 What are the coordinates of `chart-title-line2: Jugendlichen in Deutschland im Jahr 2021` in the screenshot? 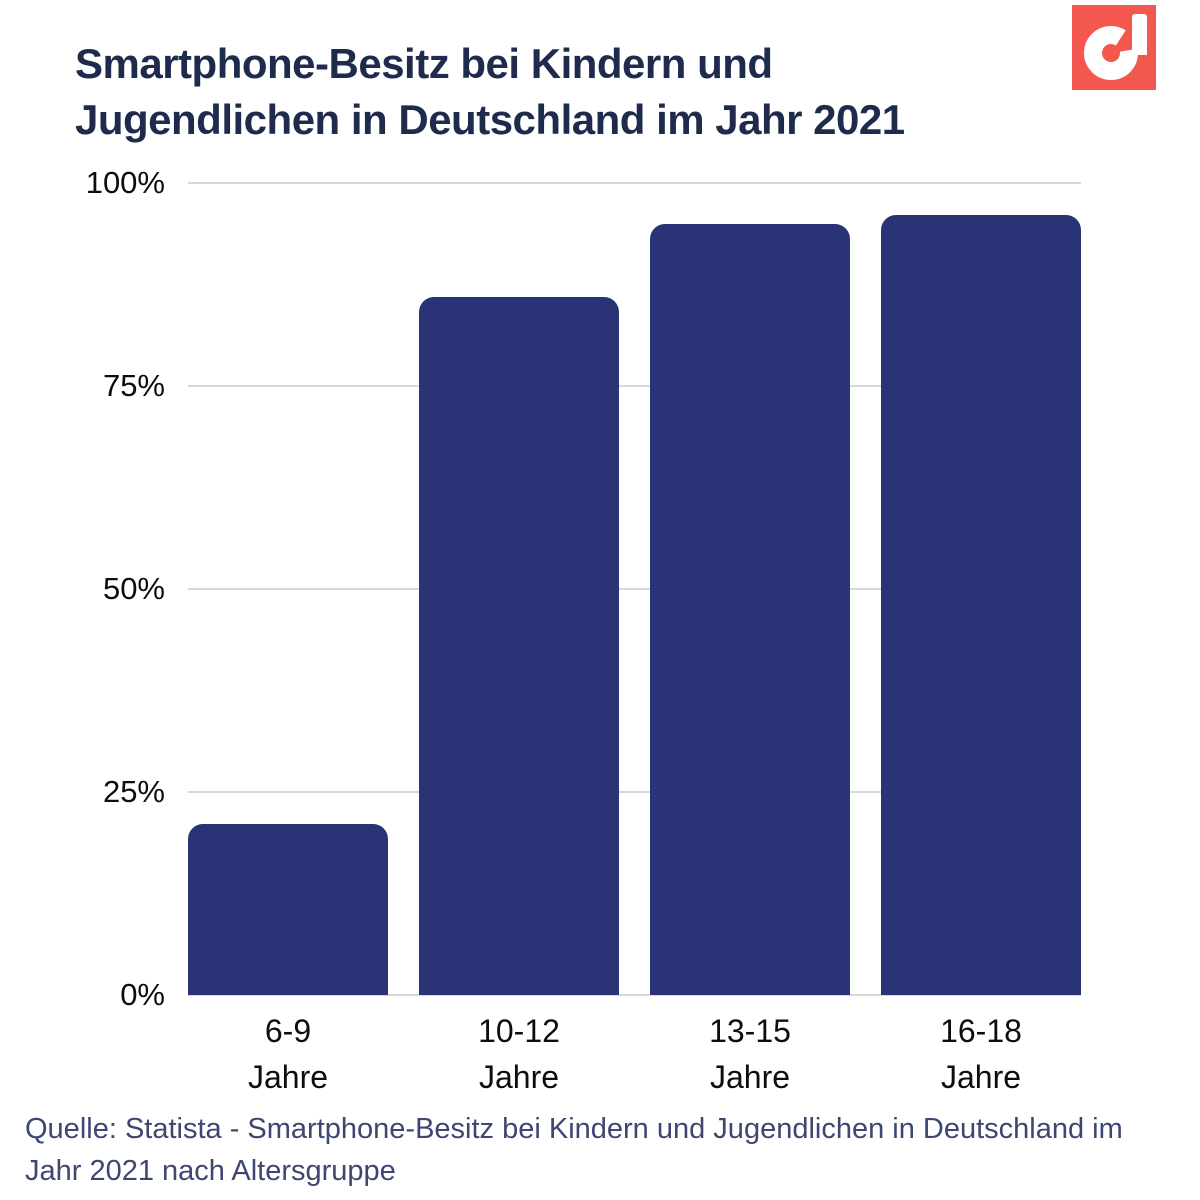 It's located at (490, 119).